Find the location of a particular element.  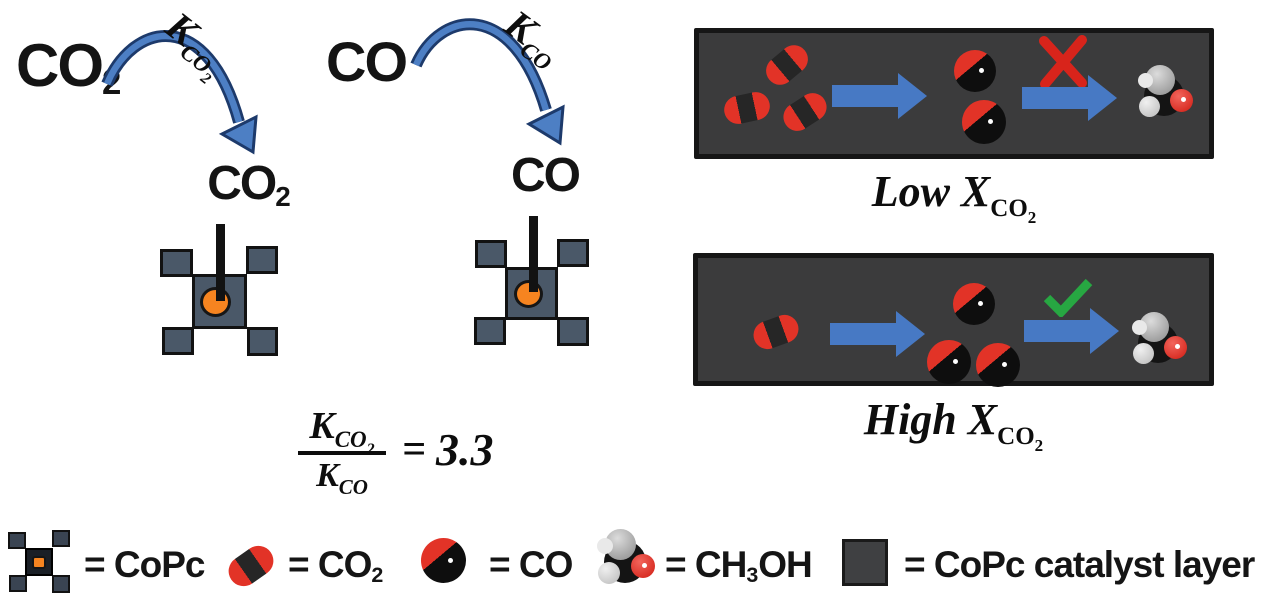

fraction-bar is located at coordinates (342, 453).